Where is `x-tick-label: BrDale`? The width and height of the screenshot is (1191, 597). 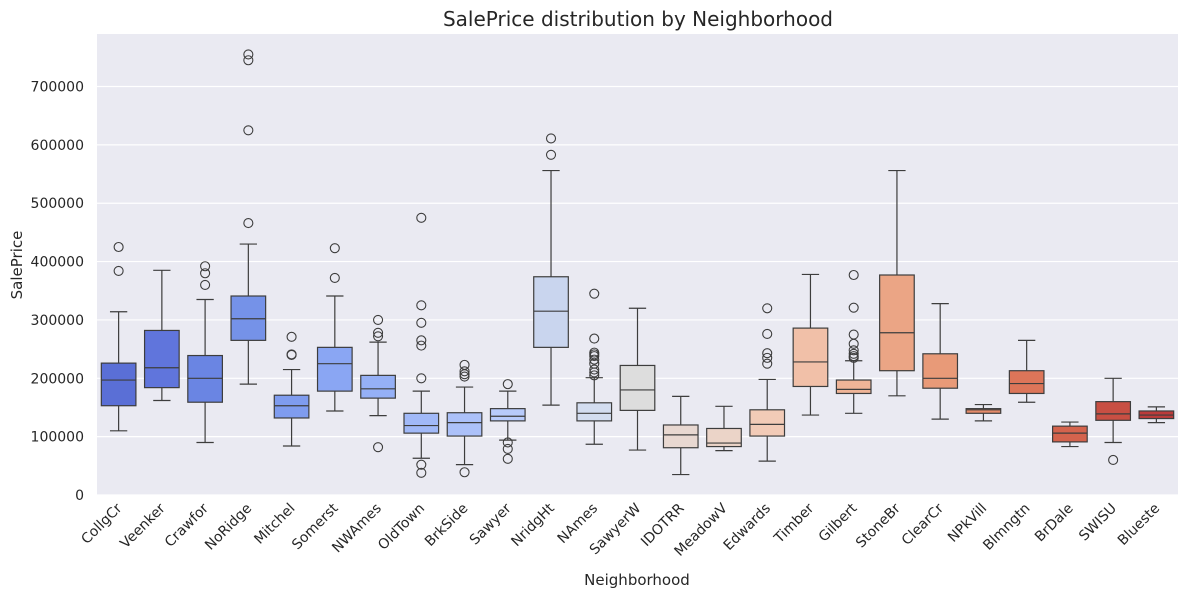 x-tick-label: BrDale is located at coordinates (1054, 523).